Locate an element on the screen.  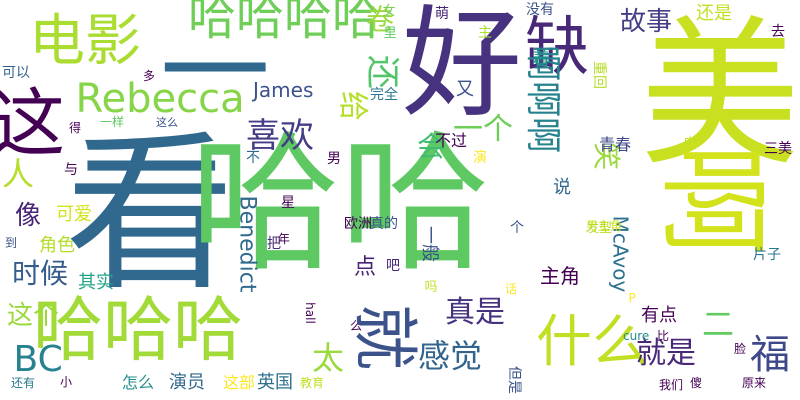
word: 给 is located at coordinates (352, 106).